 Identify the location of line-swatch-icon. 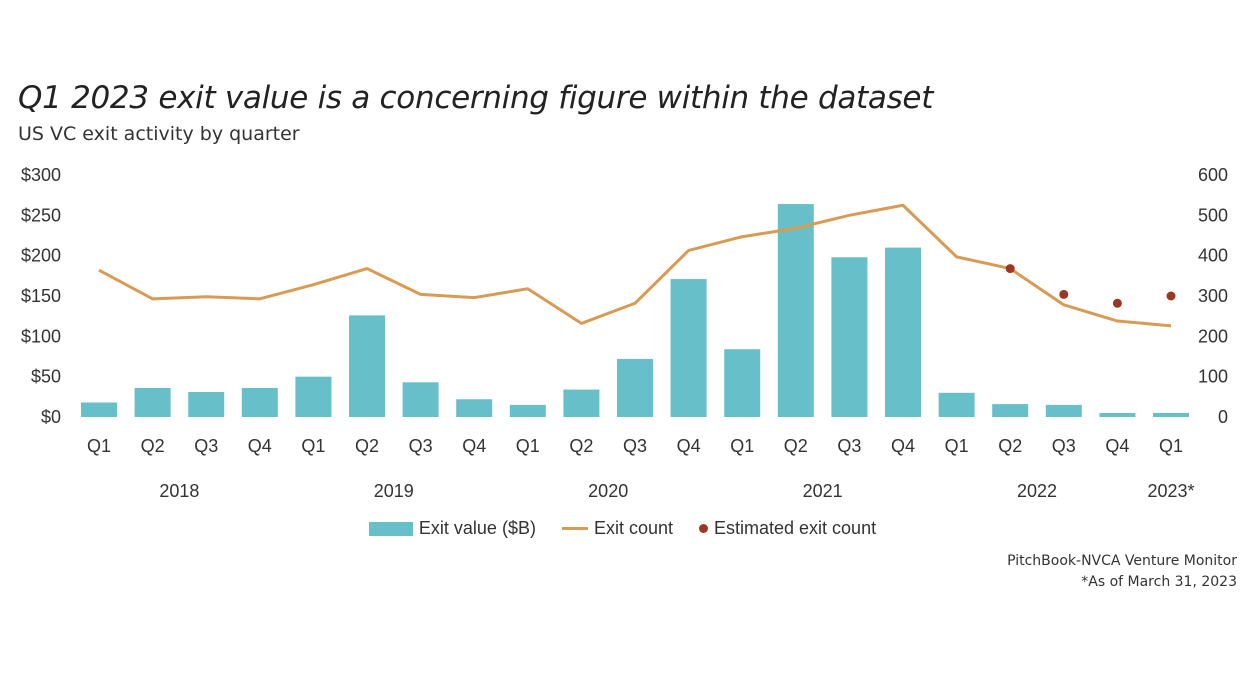
(574, 528).